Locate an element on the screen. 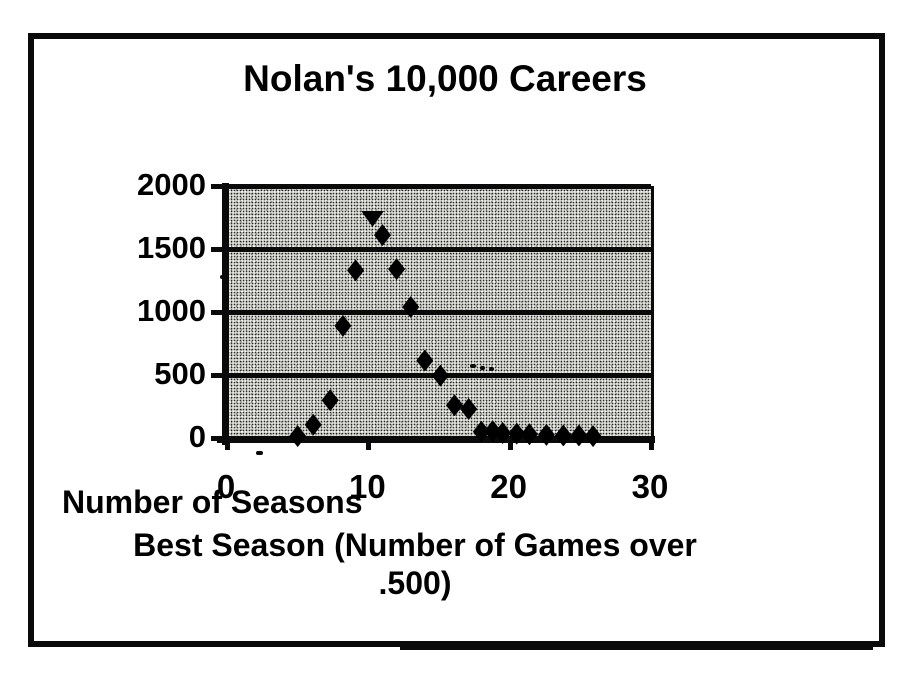 Image resolution: width=916 pixels, height=679 pixels. x-tick-label-10: 10 is located at coordinates (367, 486).